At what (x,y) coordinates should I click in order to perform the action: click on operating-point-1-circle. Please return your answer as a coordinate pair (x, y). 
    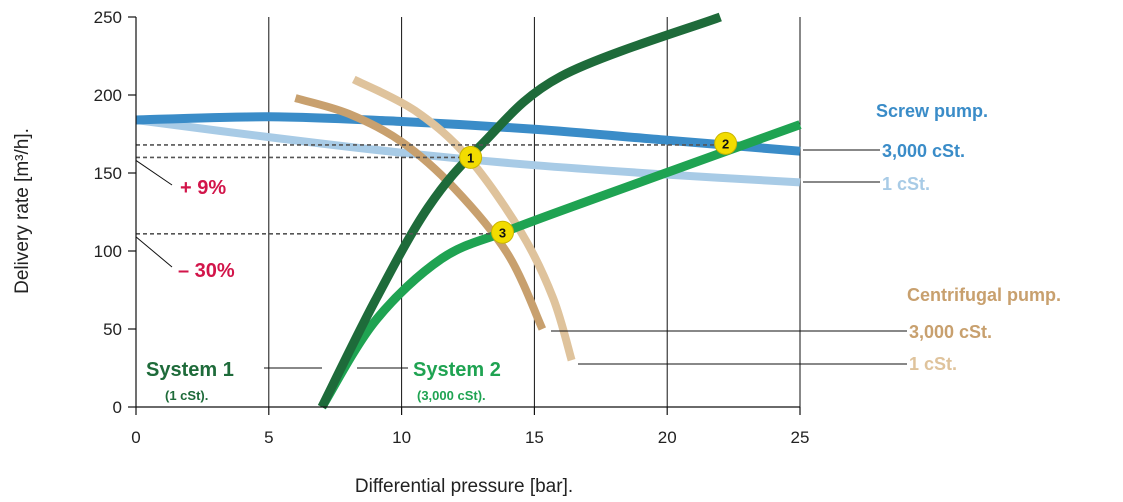
    Looking at the image, I should click on (471, 157).